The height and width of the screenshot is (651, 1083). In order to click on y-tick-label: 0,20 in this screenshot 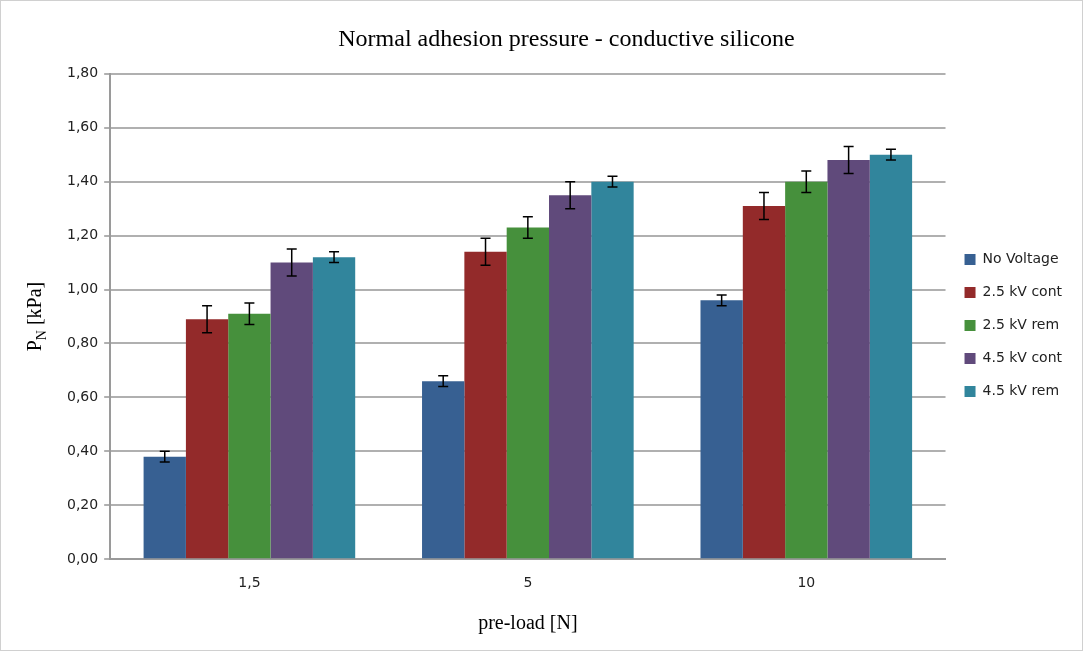, I will do `click(83, 503)`.